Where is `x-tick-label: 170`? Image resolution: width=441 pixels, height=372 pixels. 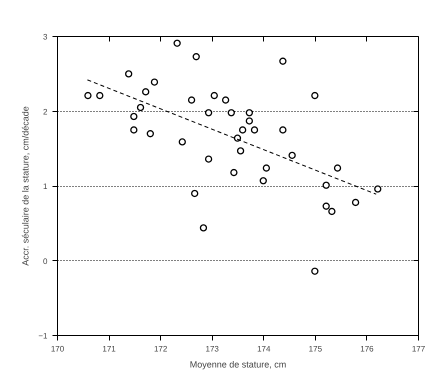
x-tick-label: 170 is located at coordinates (57, 349).